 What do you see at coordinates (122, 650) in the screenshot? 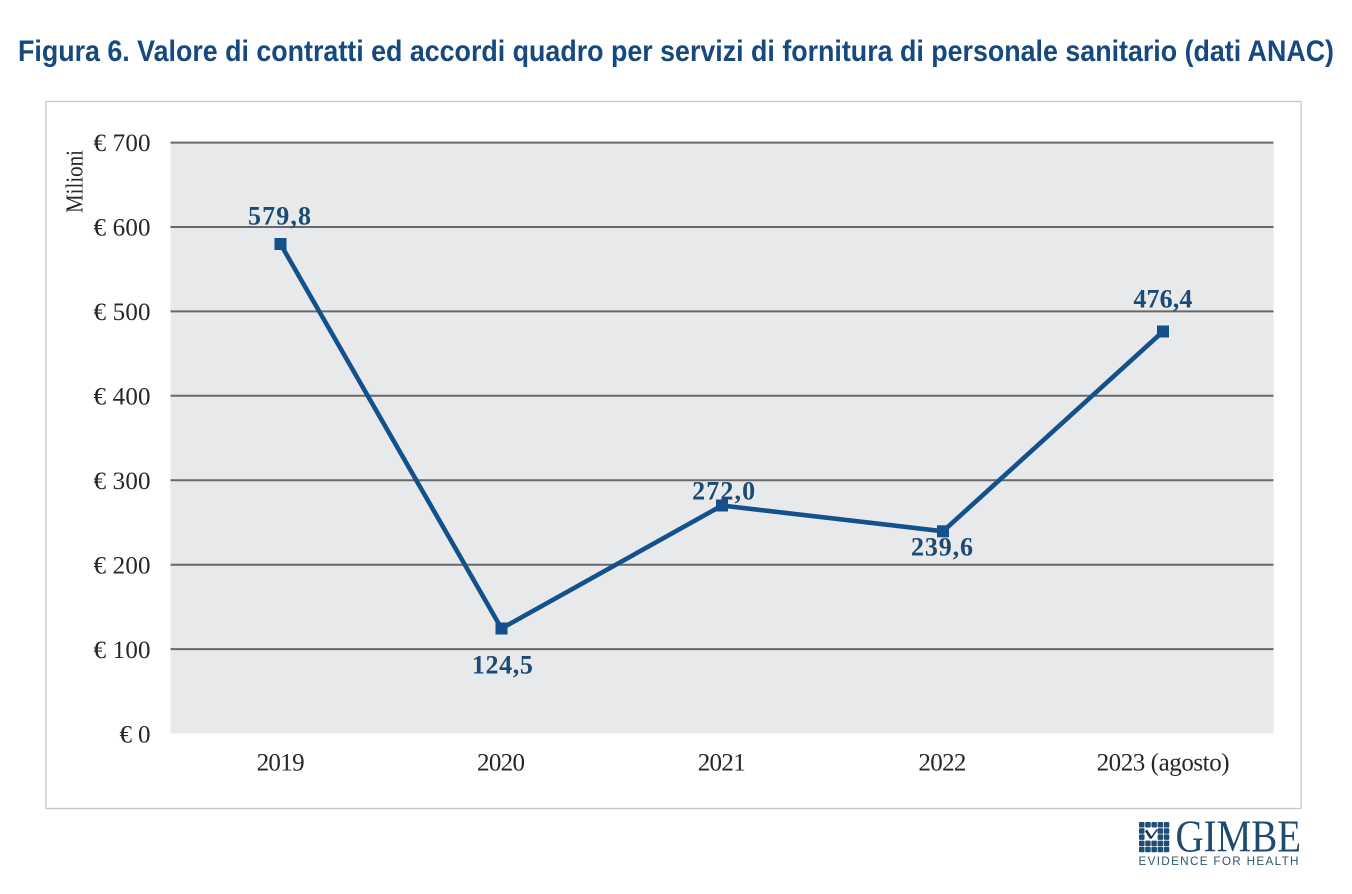
I see `svg-text: € 100` at bounding box center [122, 650].